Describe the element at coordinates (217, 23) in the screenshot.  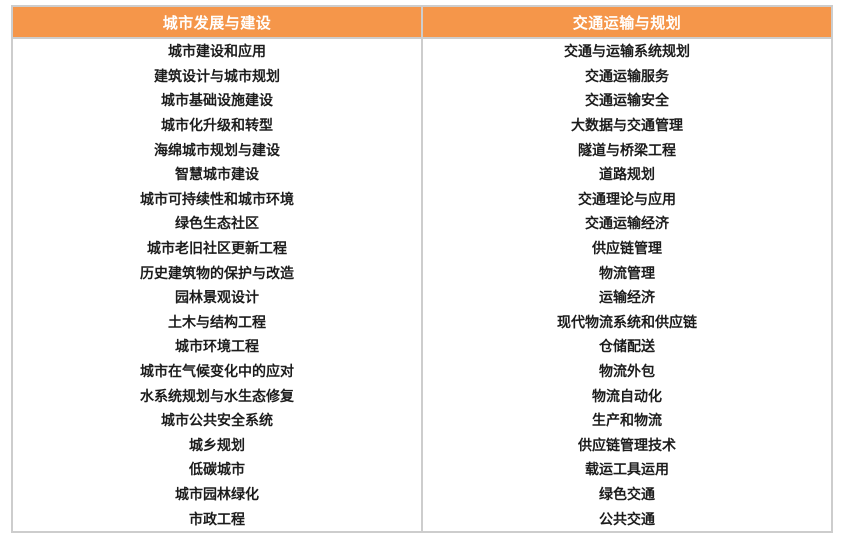
I see `column-header-urban-development: 城市发展与建设` at that location.